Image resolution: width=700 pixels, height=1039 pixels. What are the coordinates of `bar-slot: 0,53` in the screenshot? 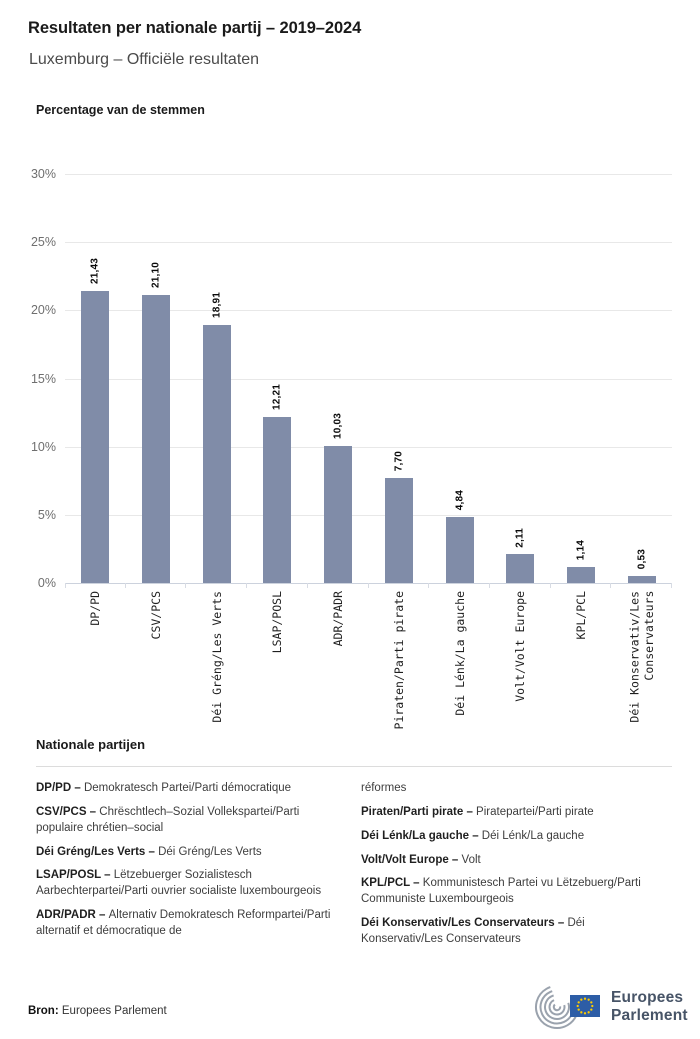 It's located at (642, 381).